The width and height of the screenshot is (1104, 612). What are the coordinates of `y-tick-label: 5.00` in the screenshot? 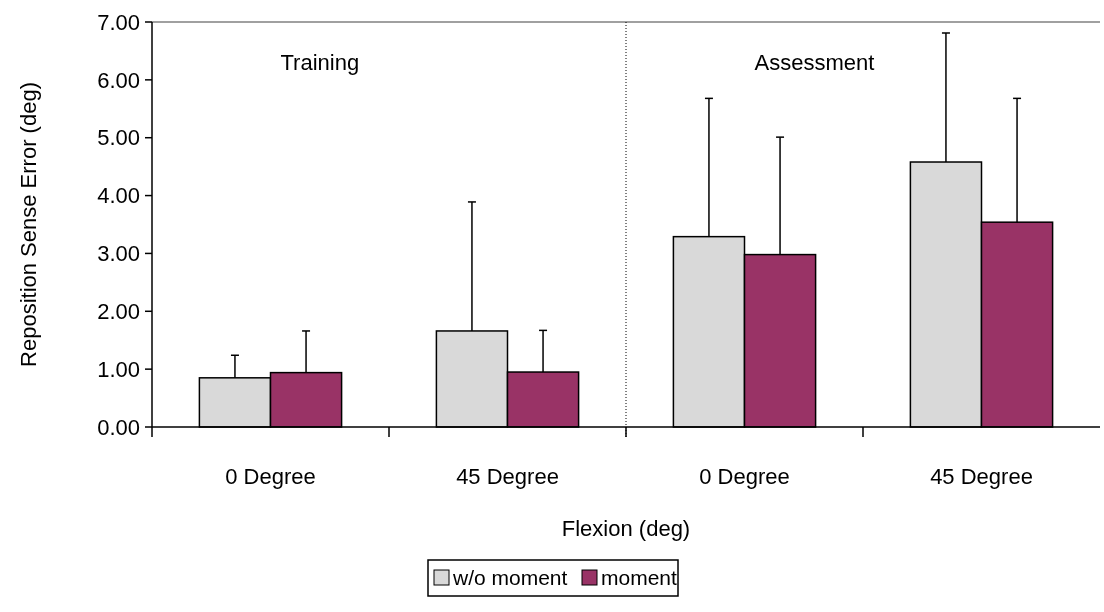 It's located at (118, 138).